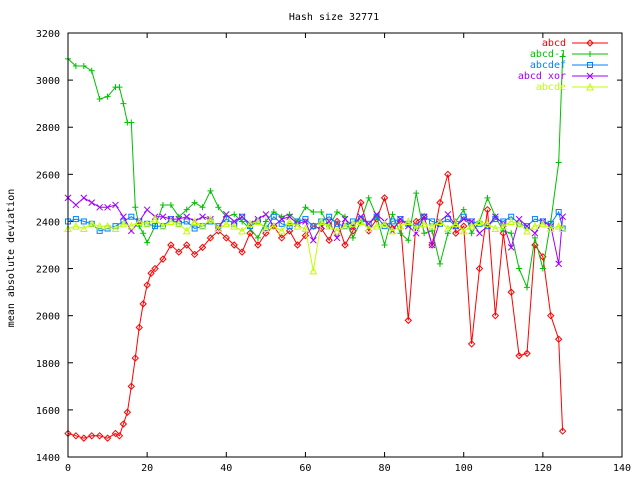  I want to click on chart-title: Hash size 32771, so click(334, 17).